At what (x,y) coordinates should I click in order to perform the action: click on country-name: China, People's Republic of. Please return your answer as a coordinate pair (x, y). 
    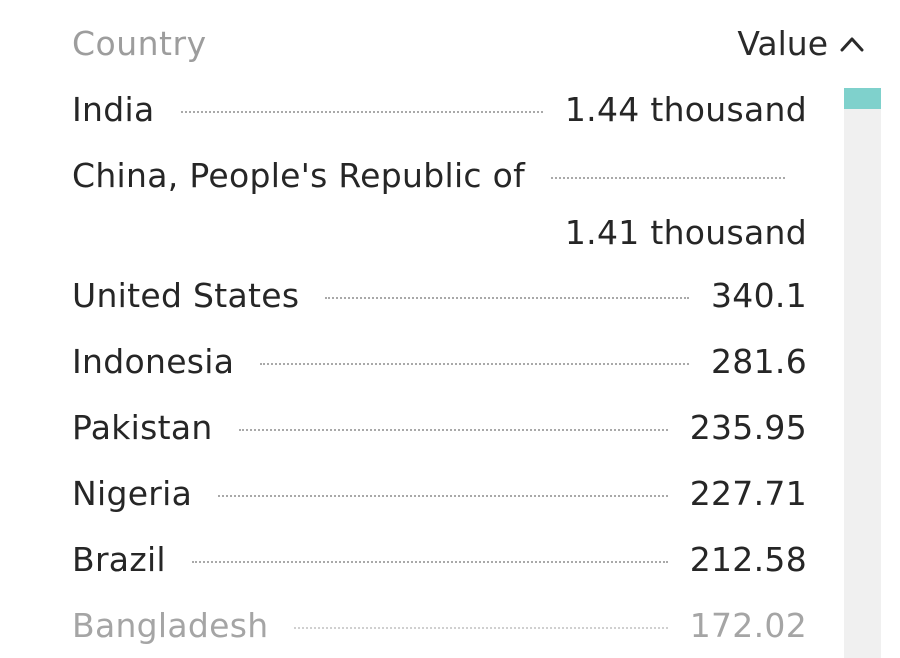
    Looking at the image, I should click on (299, 175).